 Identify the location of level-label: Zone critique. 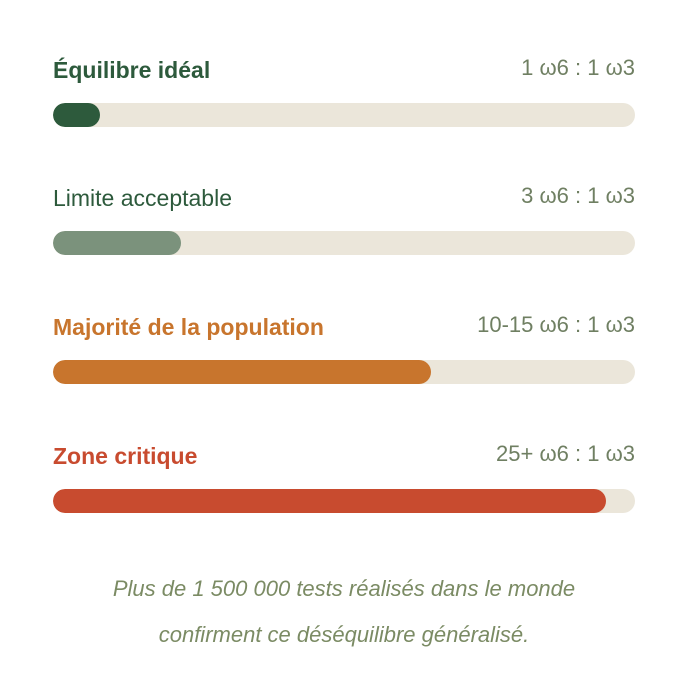
(125, 456).